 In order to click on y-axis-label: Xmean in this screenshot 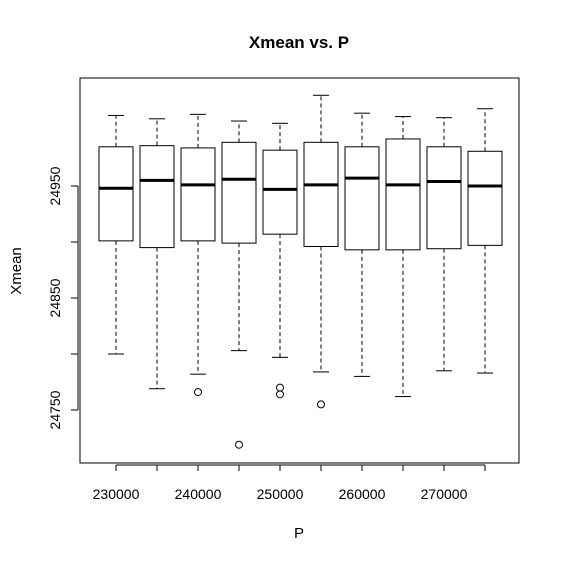, I will do `click(16, 271)`.